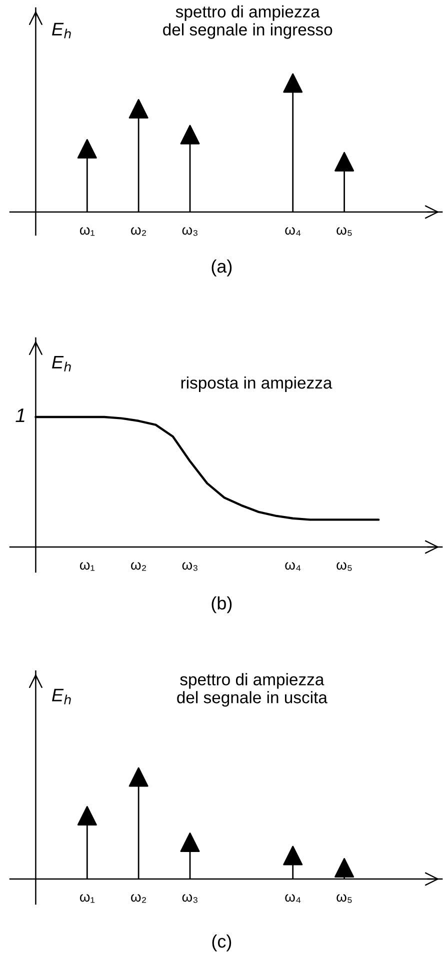 The width and height of the screenshot is (443, 961). What do you see at coordinates (222, 268) in the screenshot?
I see `text: (a)` at bounding box center [222, 268].